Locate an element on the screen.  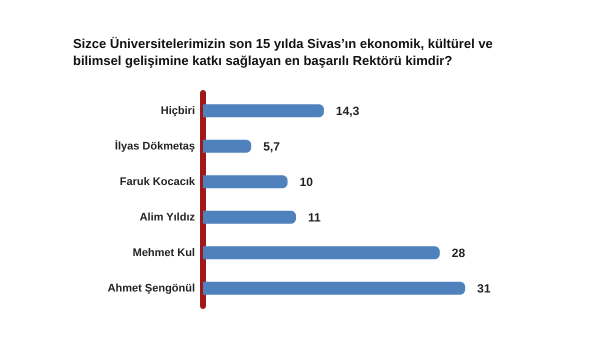
y-tick-label: Alim Yıldız is located at coordinates (168, 217).